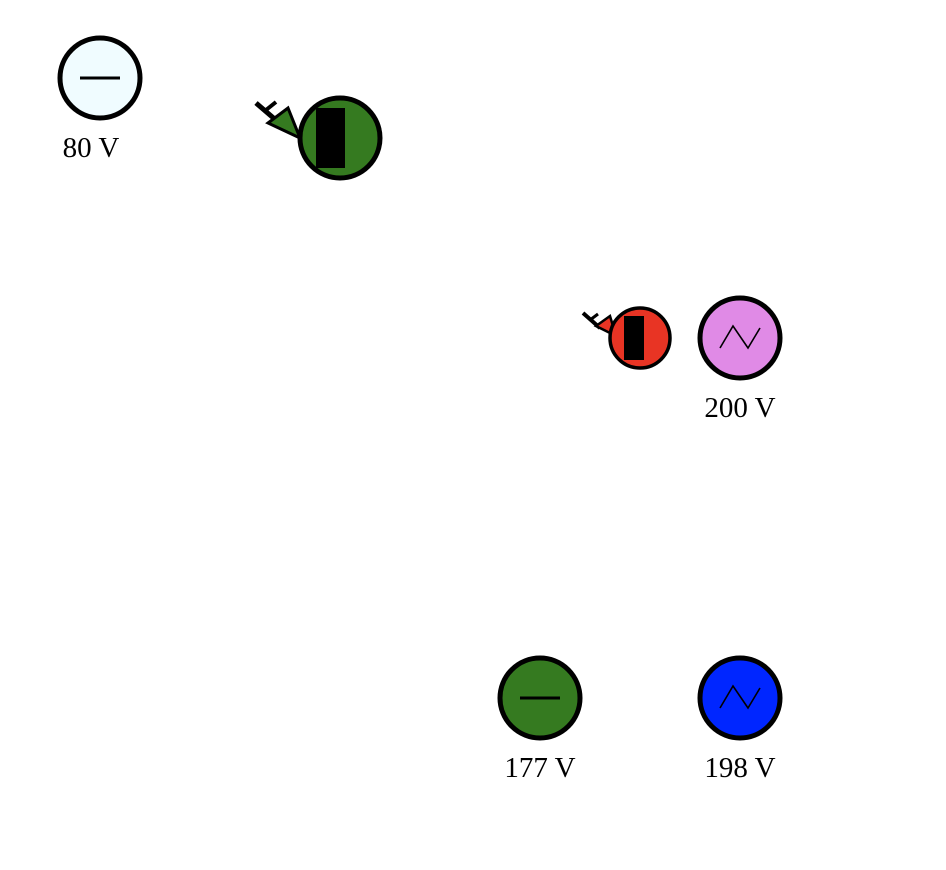 This screenshot has height=870, width=946. Describe the element at coordinates (100, 99) in the screenshot. I see `dc-source-80v: 80 V` at that location.